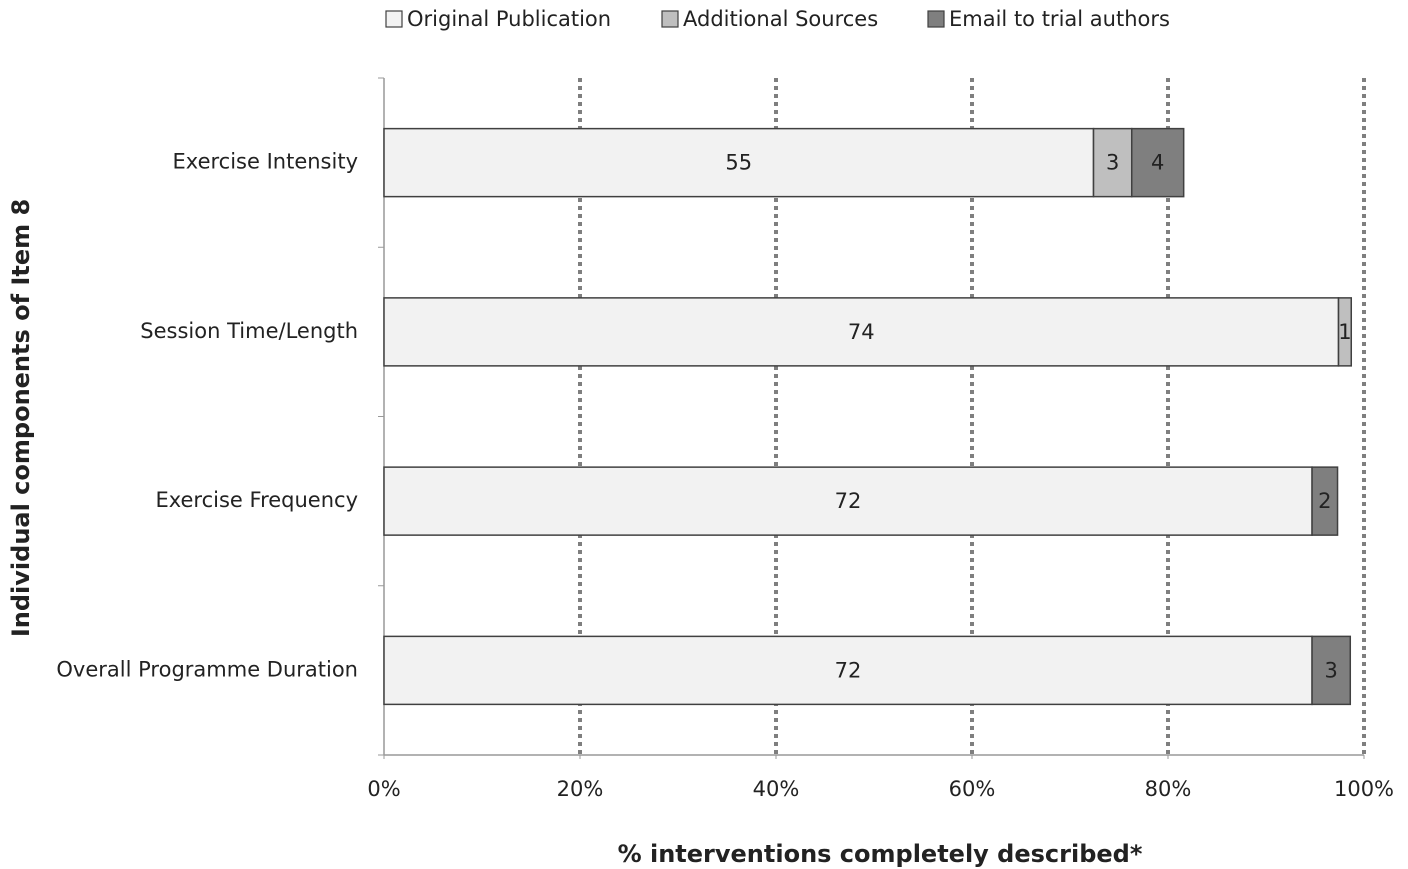 This screenshot has height=869, width=1408. What do you see at coordinates (972, 789) in the screenshot?
I see `x-tick-label: 60%` at bounding box center [972, 789].